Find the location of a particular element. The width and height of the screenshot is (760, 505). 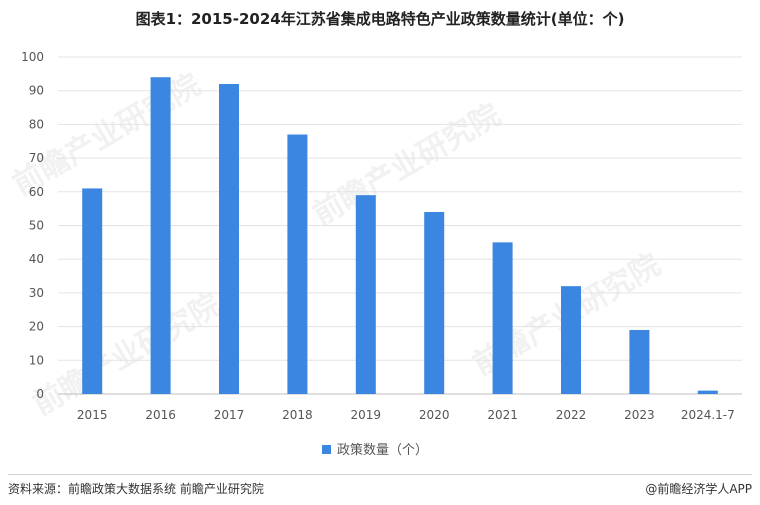

x-tick-label: 2021 is located at coordinates (502, 415).